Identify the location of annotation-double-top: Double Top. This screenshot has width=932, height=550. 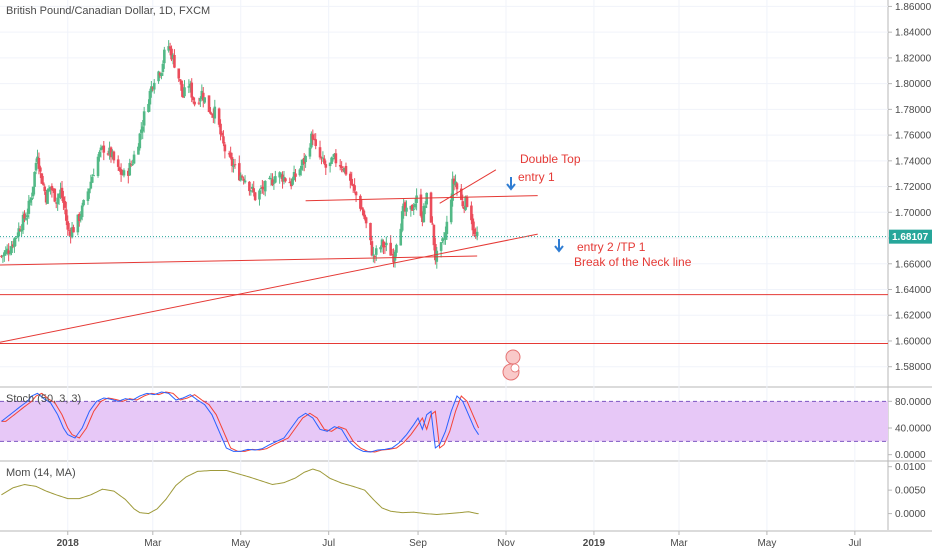
(550, 159).